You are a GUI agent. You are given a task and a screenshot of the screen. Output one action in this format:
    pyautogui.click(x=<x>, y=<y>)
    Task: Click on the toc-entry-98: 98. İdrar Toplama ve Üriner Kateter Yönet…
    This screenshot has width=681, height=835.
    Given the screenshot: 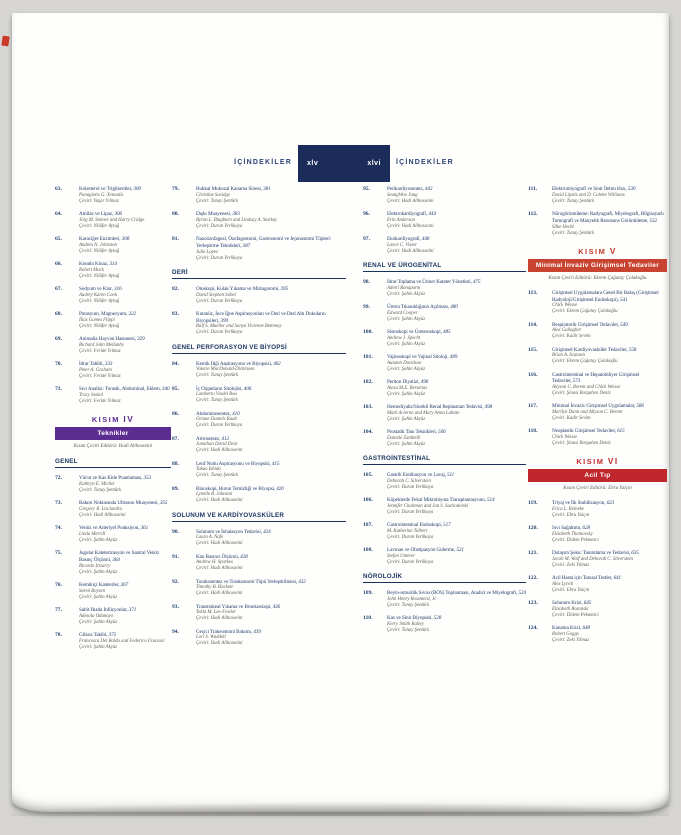 What is the action you would take?
    pyautogui.click(x=444, y=288)
    